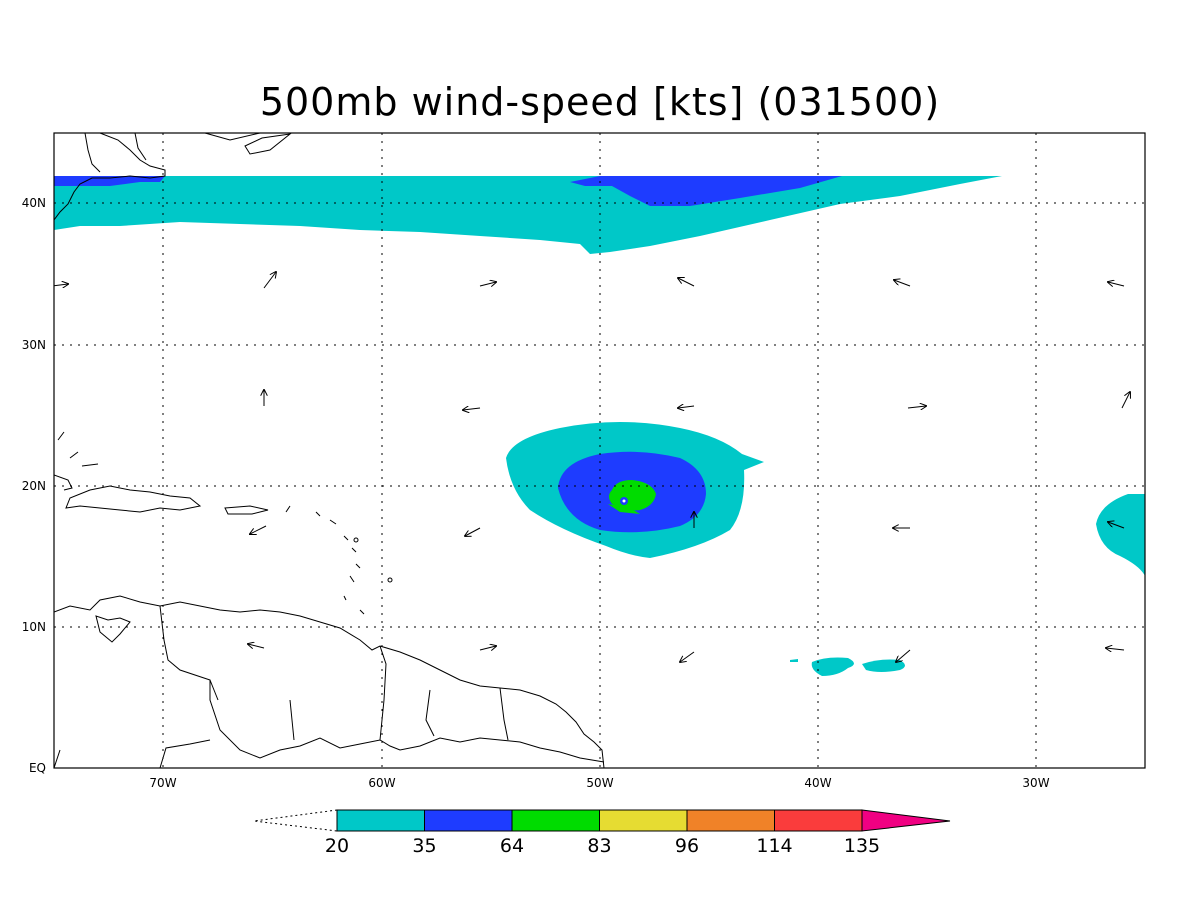 The image size is (1200, 900). I want to click on lat-label-20n: 20N, so click(34, 486).